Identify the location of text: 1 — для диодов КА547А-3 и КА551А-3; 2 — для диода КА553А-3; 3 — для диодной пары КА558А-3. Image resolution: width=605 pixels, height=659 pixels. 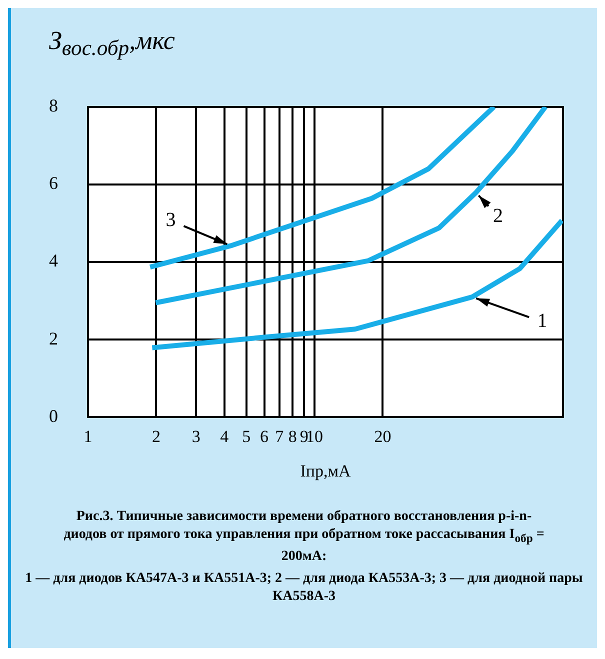
(304, 588).